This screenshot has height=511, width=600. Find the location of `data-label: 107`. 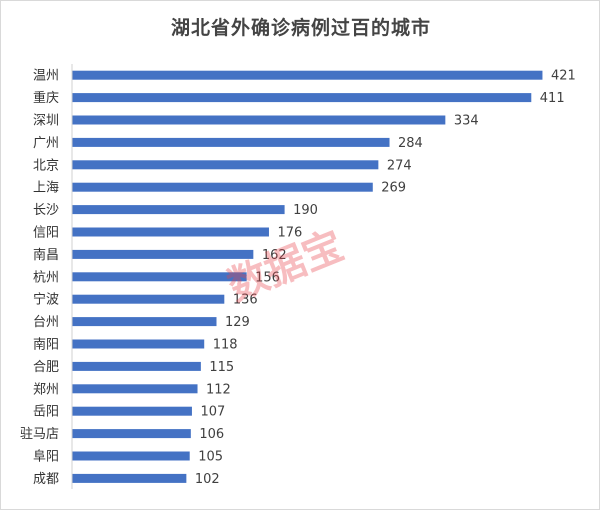

data-label: 107 is located at coordinates (212, 412).